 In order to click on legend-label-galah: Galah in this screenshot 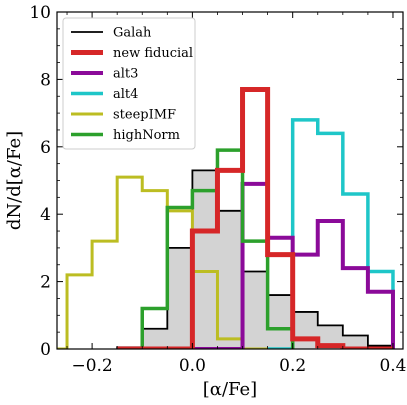, I will do `click(132, 33)`.